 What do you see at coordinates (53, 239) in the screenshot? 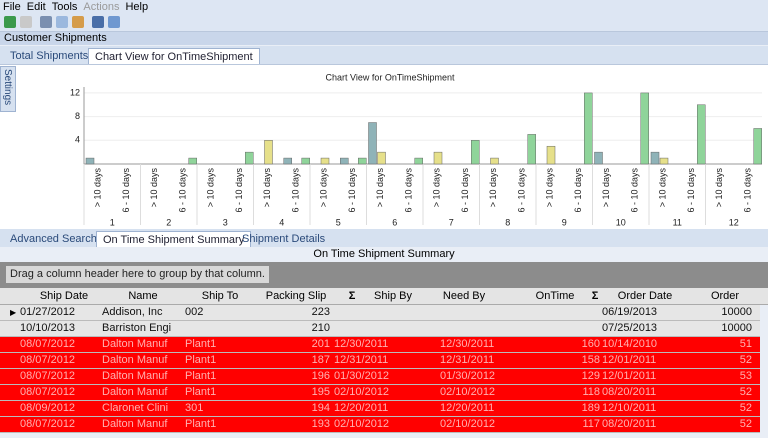
I see `tab: Advanced Search` at bounding box center [53, 239].